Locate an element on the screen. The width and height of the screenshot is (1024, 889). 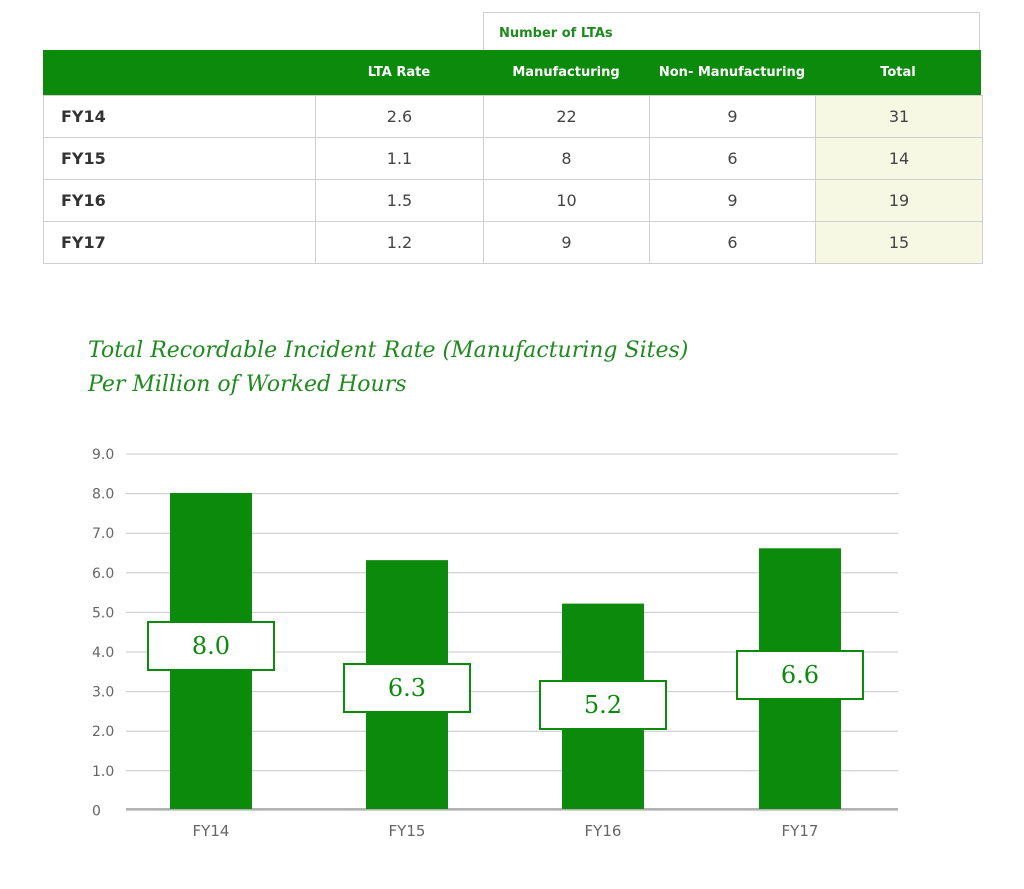
total-cell: 31 is located at coordinates (899, 116).